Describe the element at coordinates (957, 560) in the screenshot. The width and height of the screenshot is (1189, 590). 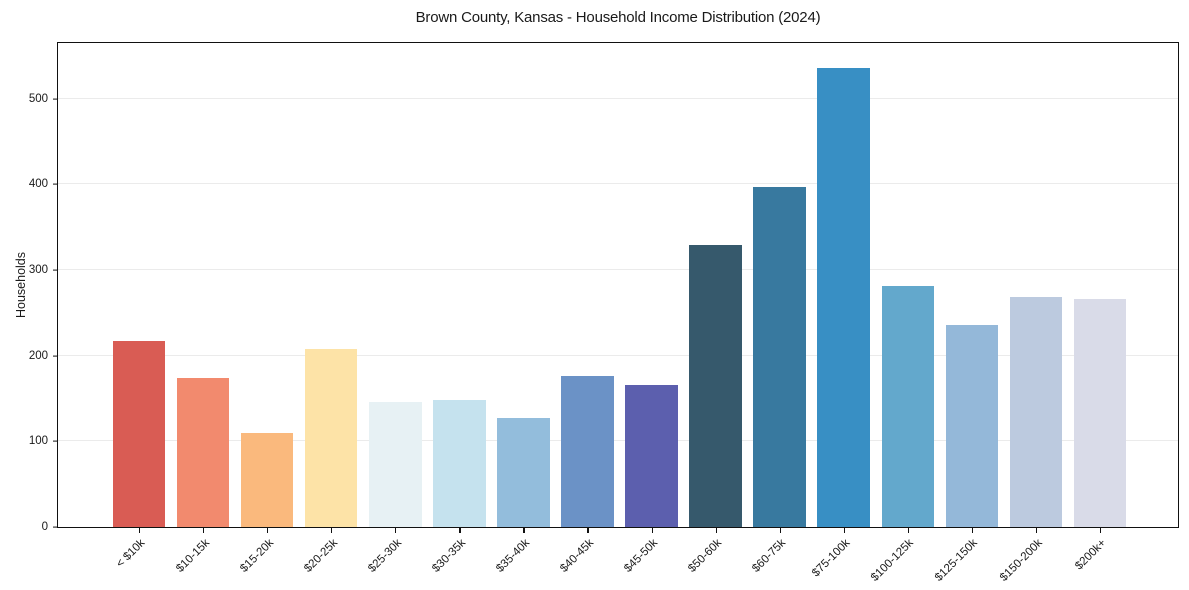
I see `x-tick-label: $125-150k` at that location.